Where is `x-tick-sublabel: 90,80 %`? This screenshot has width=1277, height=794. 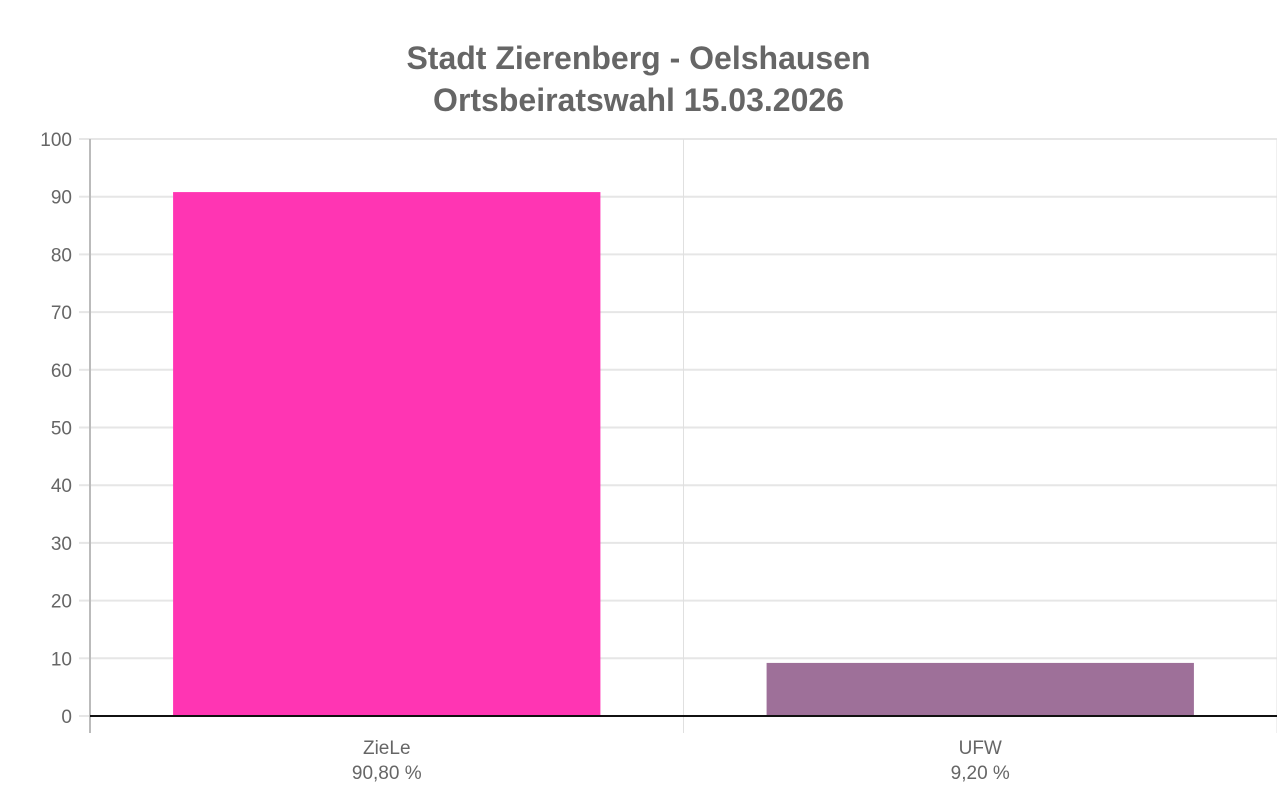 x-tick-sublabel: 90,80 % is located at coordinates (387, 773).